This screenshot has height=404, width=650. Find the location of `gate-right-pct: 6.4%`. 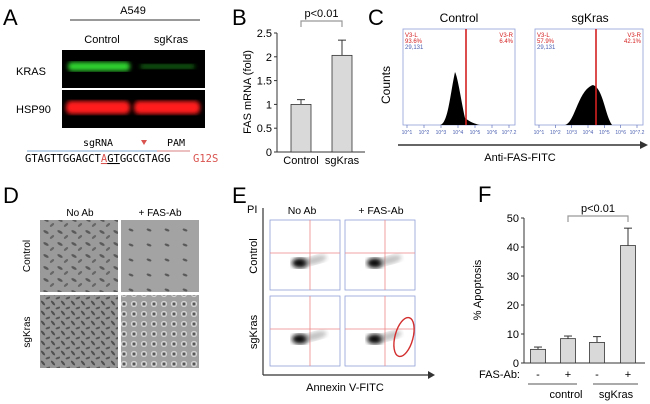

gate-right-pct: 6.4% is located at coordinates (506, 42).